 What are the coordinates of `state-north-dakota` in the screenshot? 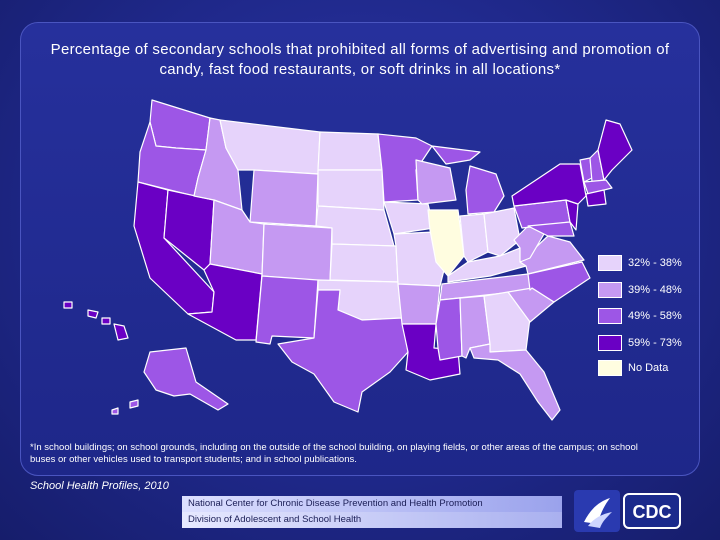 It's located at (350, 151).